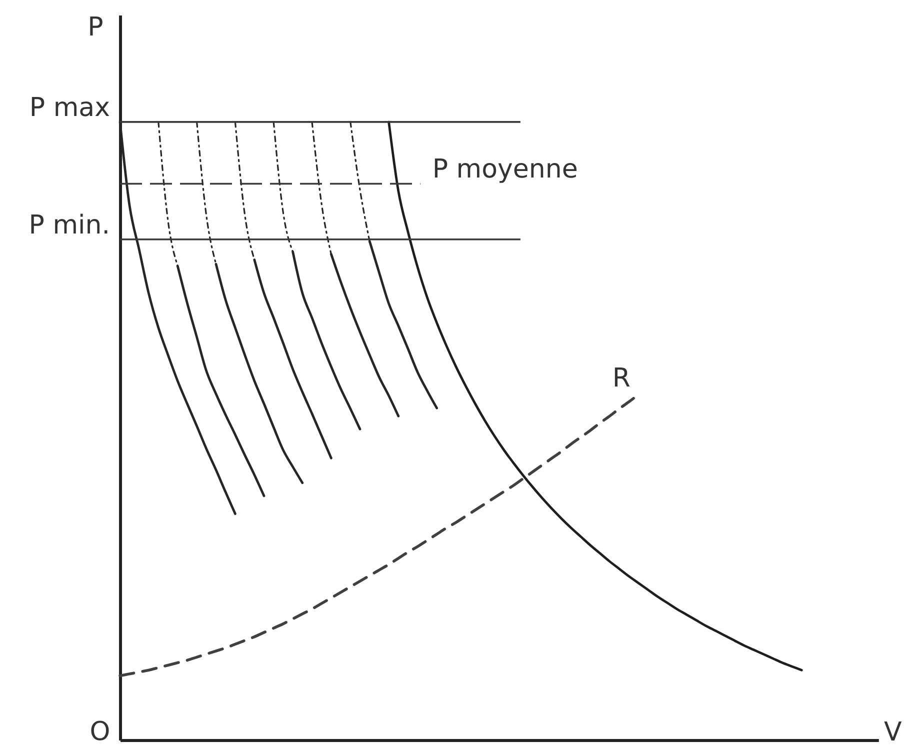  I want to click on ref-line-label: P max, so click(69, 107).